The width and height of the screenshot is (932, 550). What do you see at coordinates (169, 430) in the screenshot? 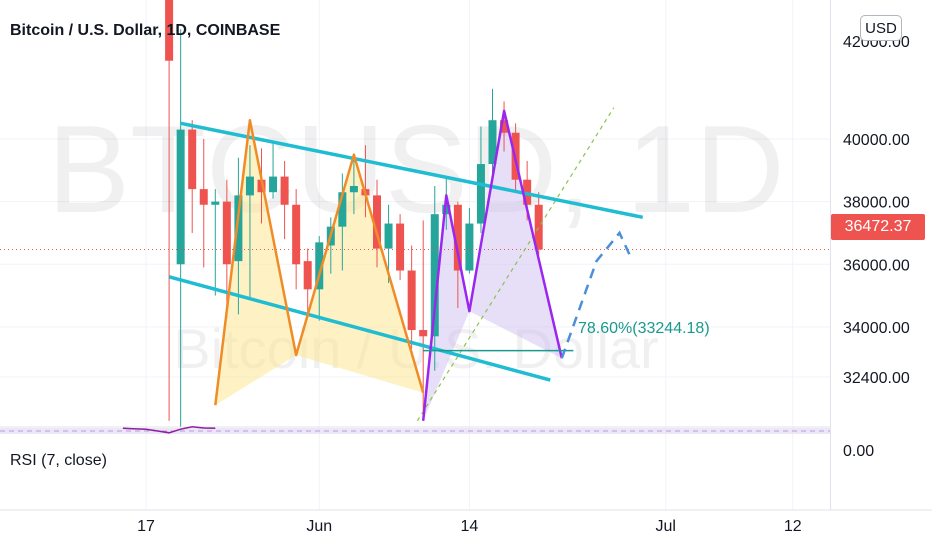
I see `rsi-line` at bounding box center [169, 430].